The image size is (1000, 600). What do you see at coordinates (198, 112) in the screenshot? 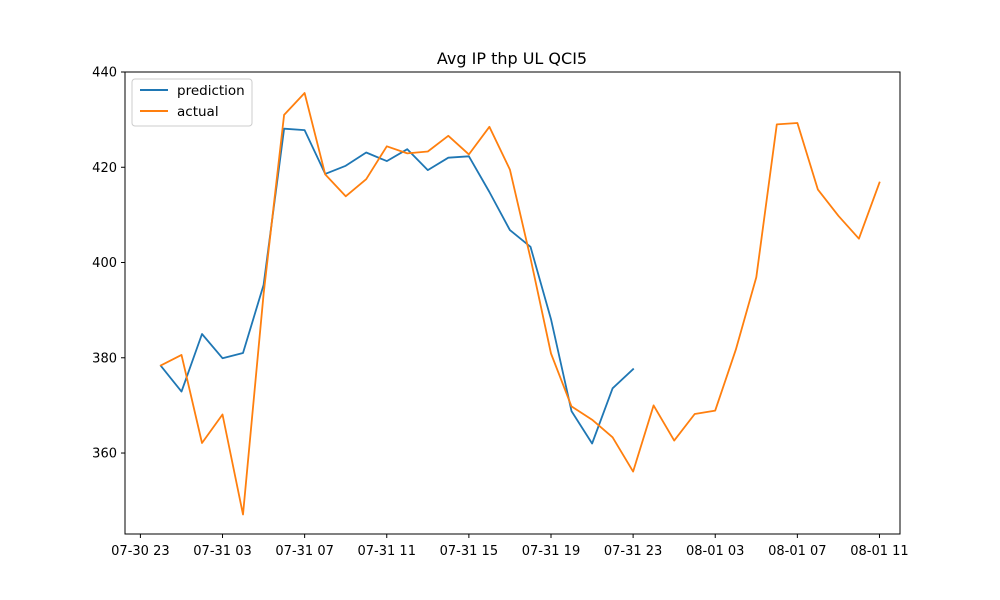
I see `legend-label-actual: actual` at bounding box center [198, 112].